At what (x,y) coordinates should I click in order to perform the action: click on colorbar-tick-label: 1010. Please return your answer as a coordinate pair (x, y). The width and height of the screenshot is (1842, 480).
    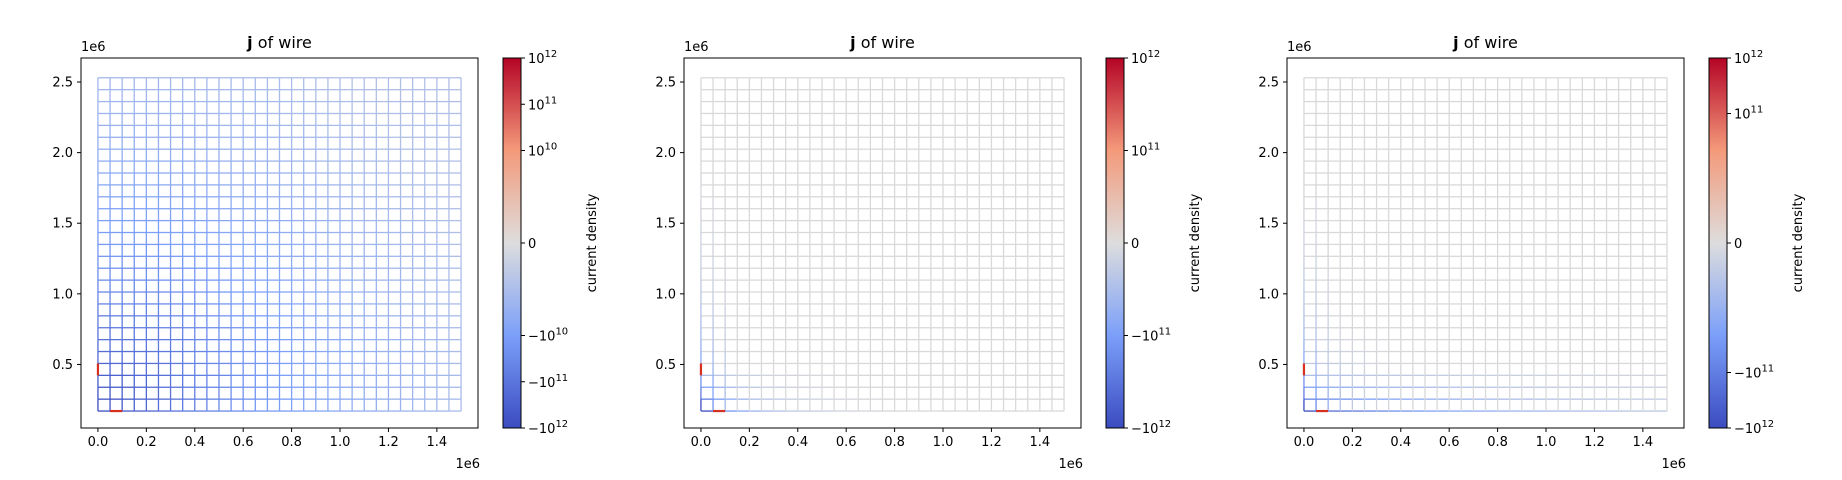
    Looking at the image, I should click on (542, 151).